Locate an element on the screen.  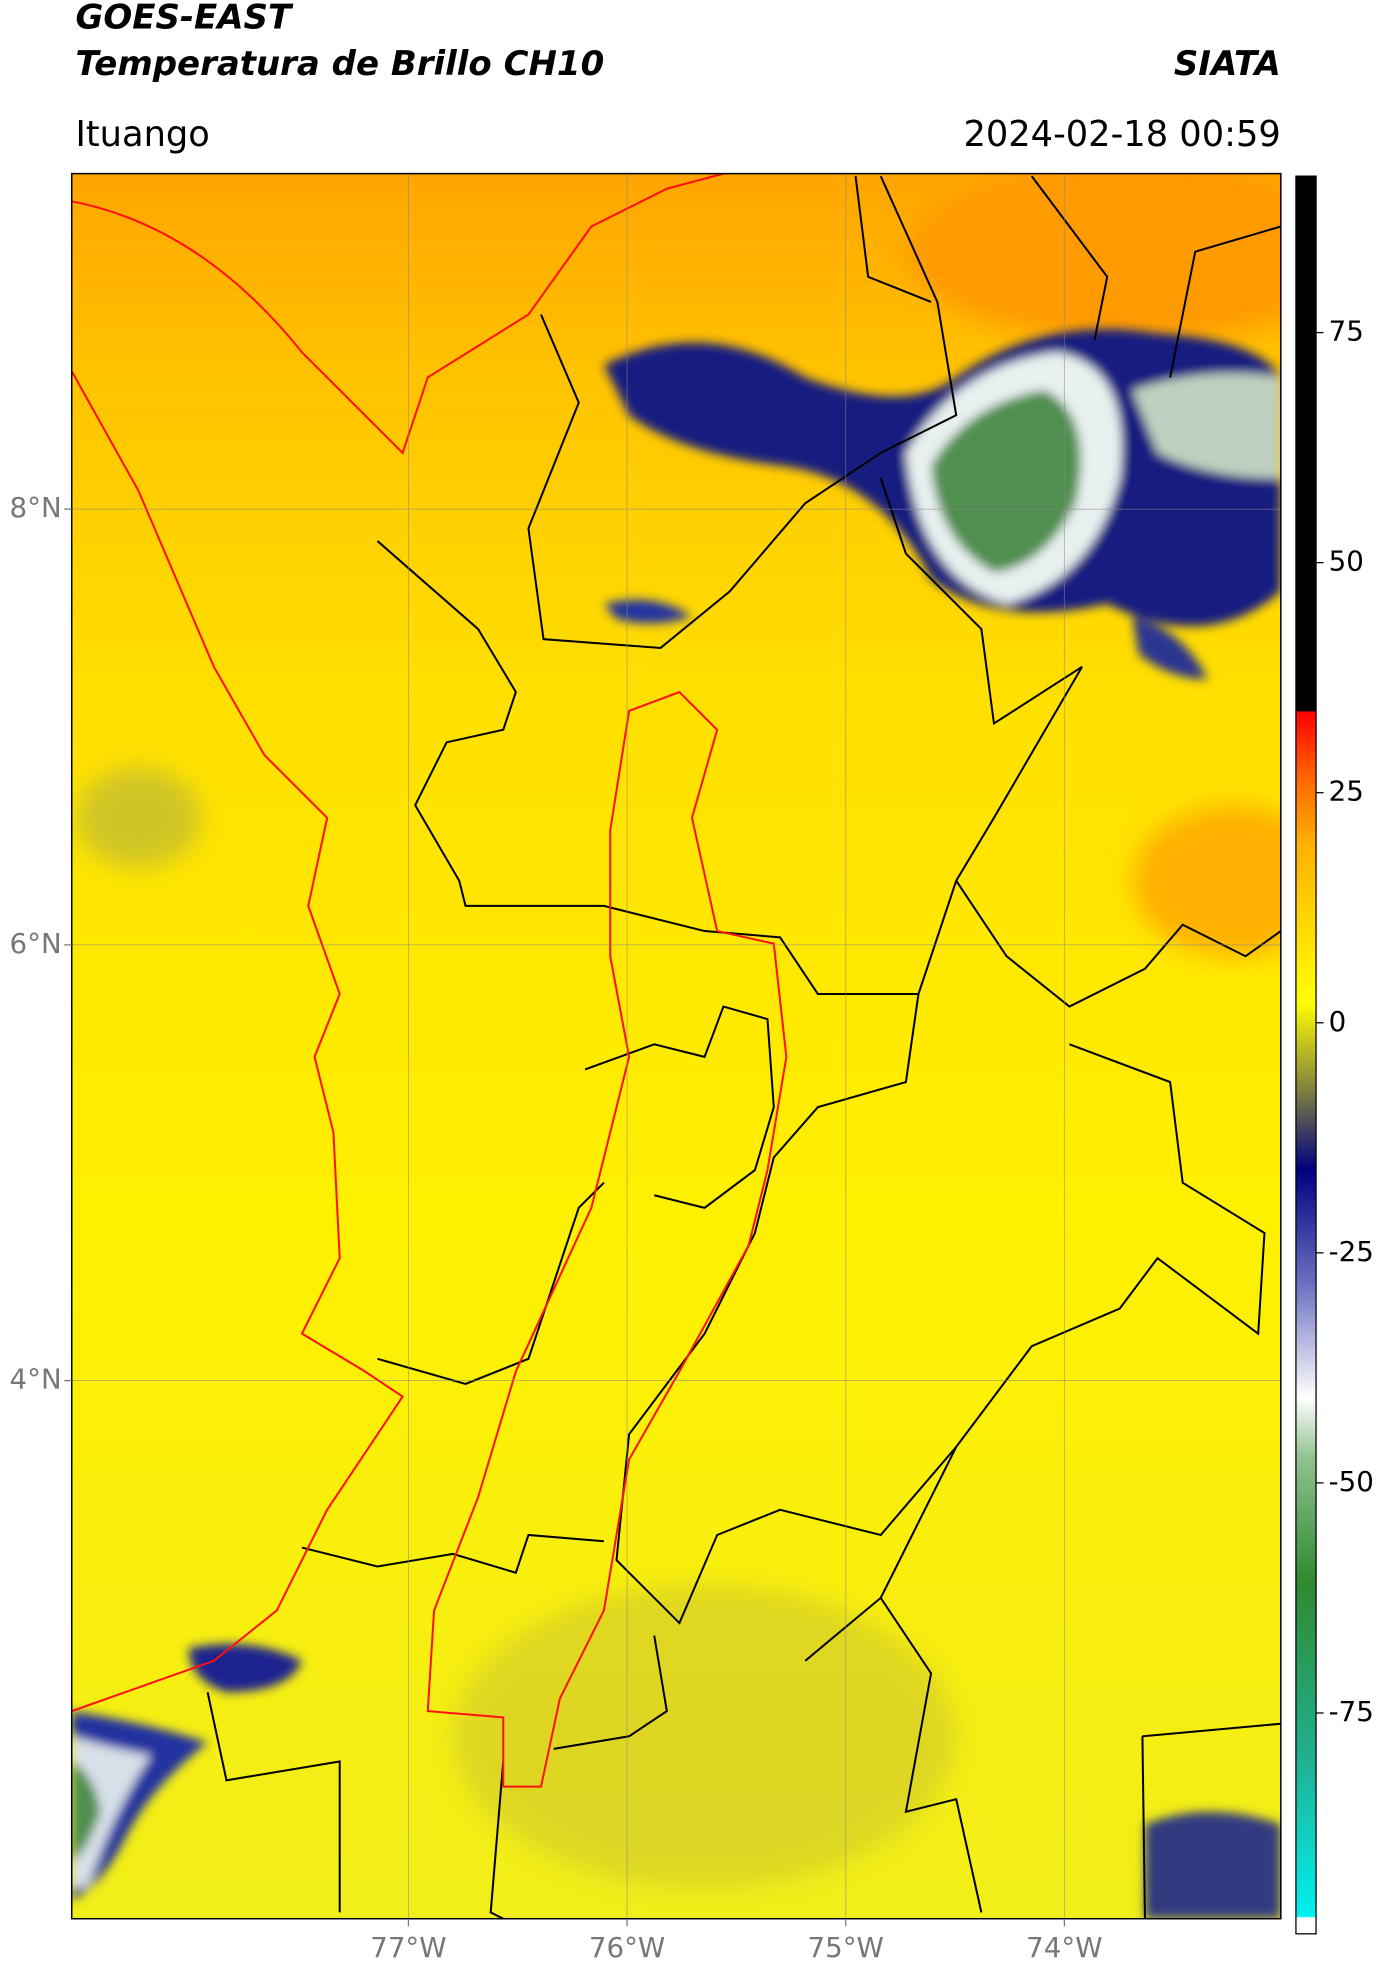
lon-tick-label: 77°W is located at coordinates (408, 1947).